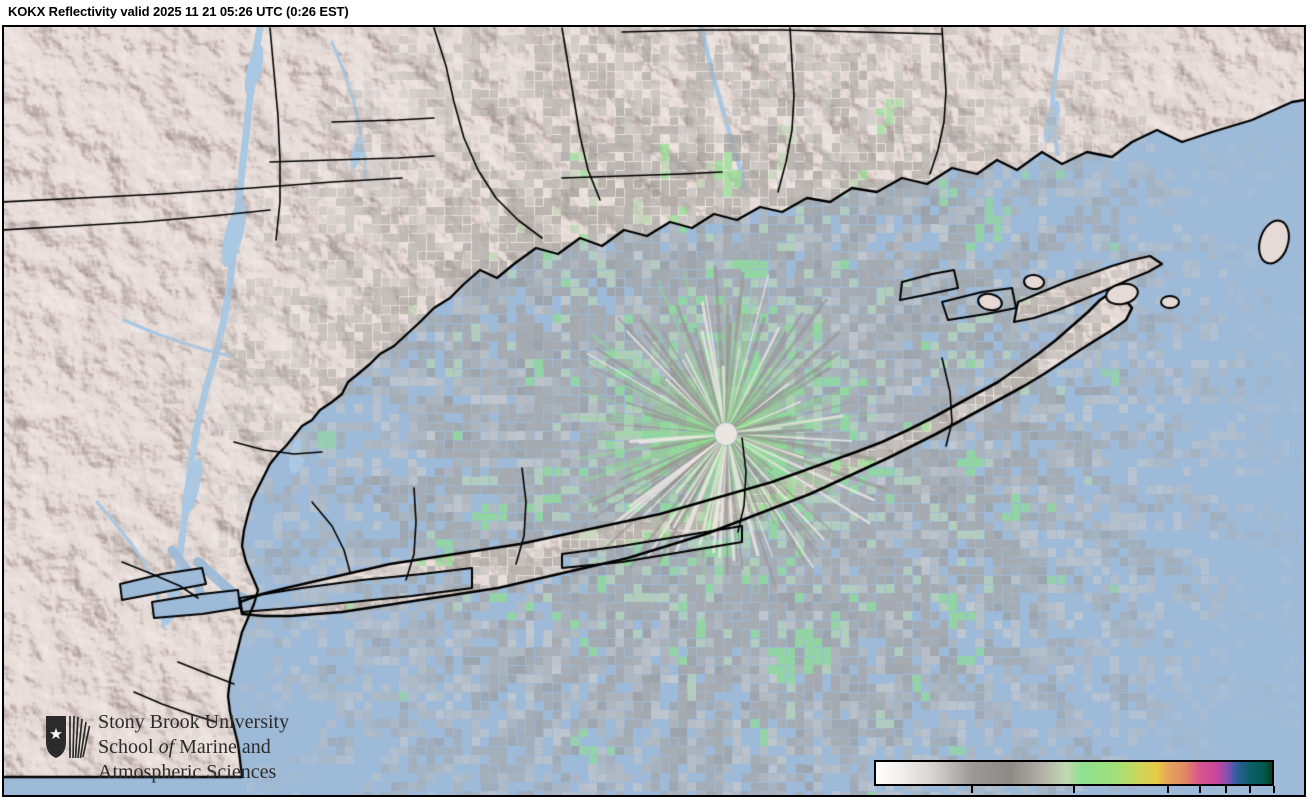 This screenshot has width=1316, height=811. Describe the element at coordinates (1250, 794) in the screenshot. I see `colorbar-tick-label: 70` at that location.